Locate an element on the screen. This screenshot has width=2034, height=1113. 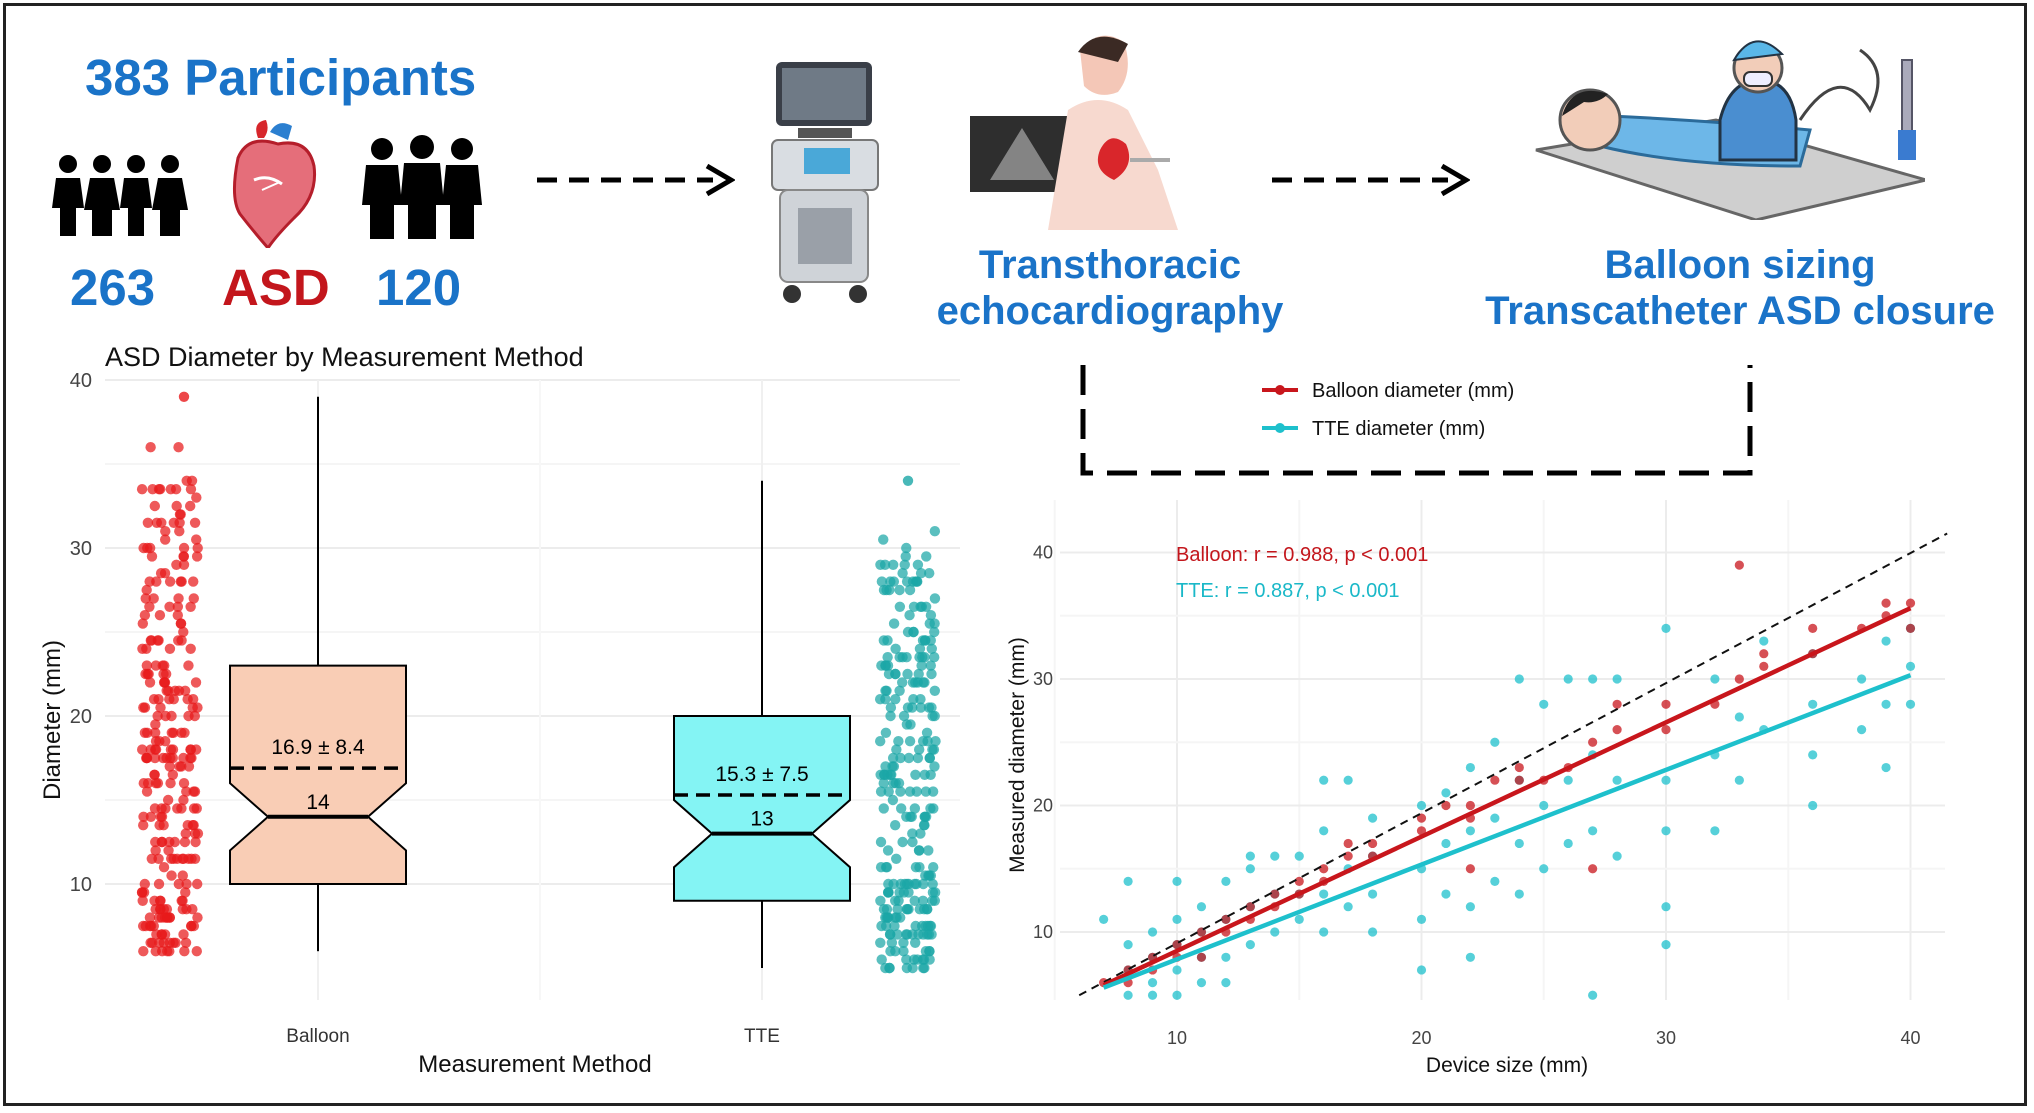
mean-label: 16.9 ± 8.4 is located at coordinates (318, 747).